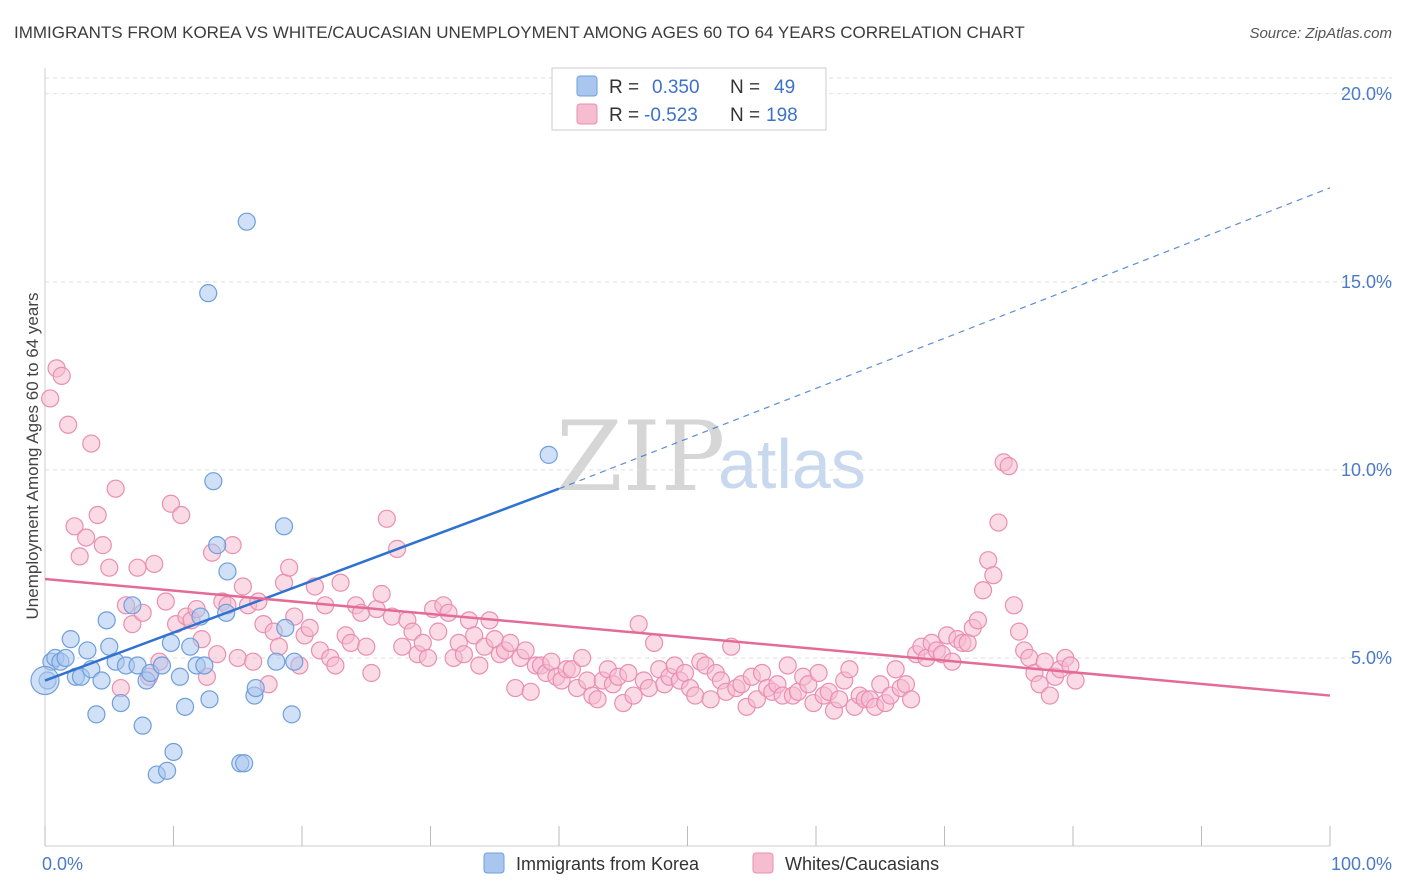 Image resolution: width=1406 pixels, height=892 pixels. What do you see at coordinates (587, 114) in the screenshot?
I see `legend-swatch-pink` at bounding box center [587, 114].